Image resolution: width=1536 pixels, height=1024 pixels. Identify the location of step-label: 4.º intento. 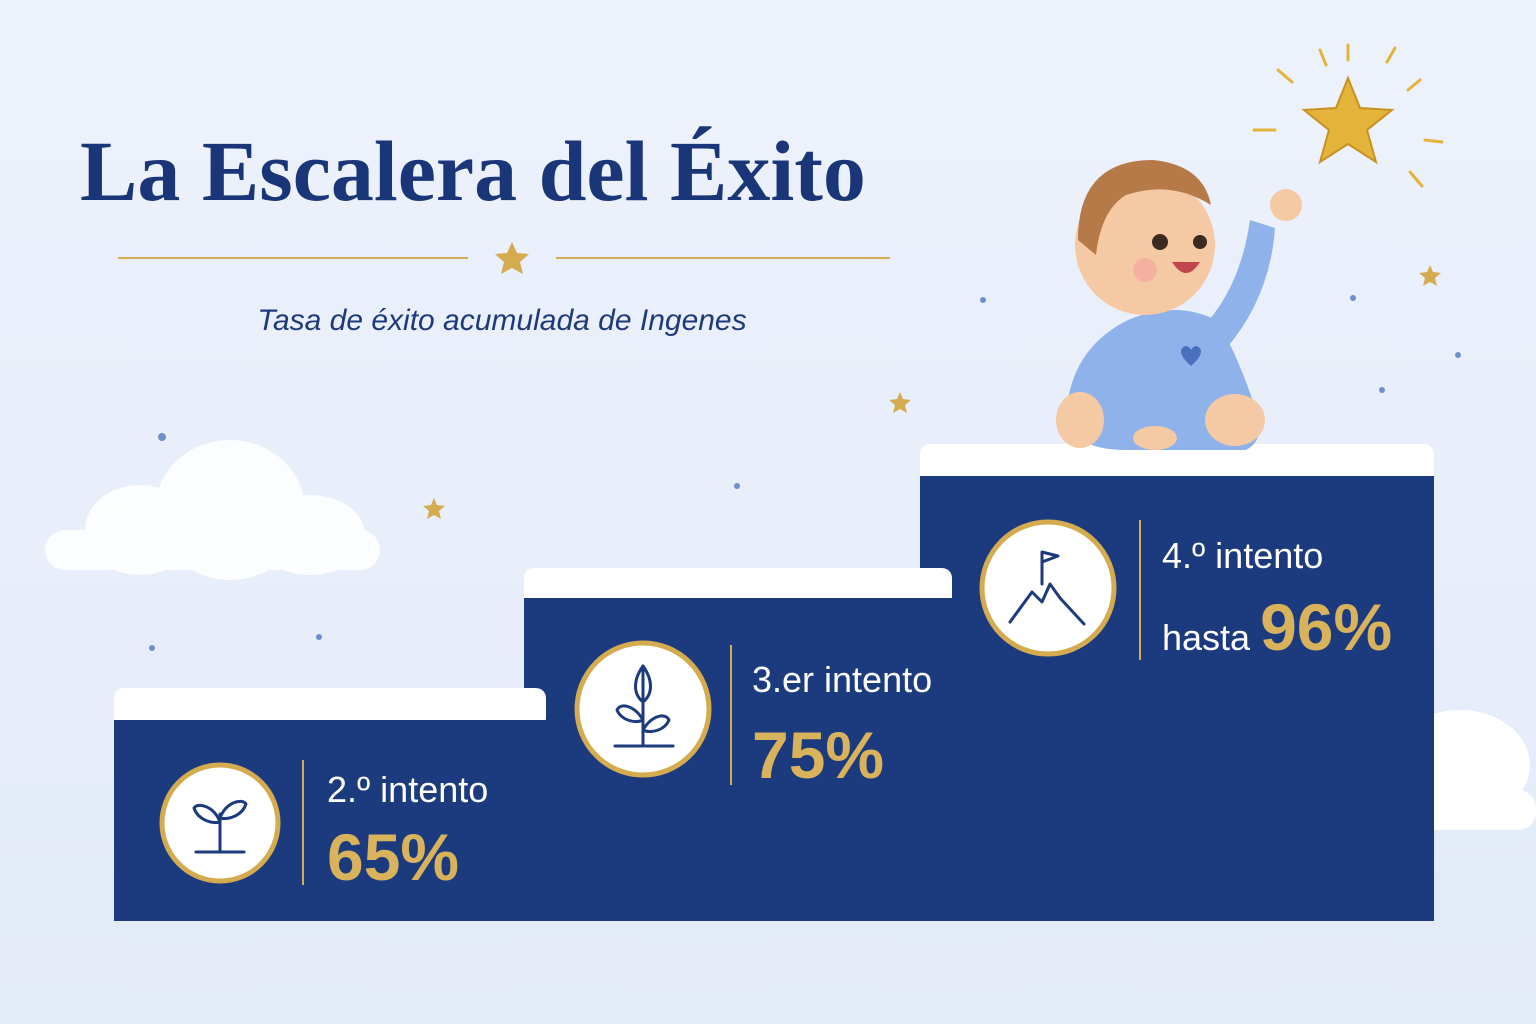
(1242, 555).